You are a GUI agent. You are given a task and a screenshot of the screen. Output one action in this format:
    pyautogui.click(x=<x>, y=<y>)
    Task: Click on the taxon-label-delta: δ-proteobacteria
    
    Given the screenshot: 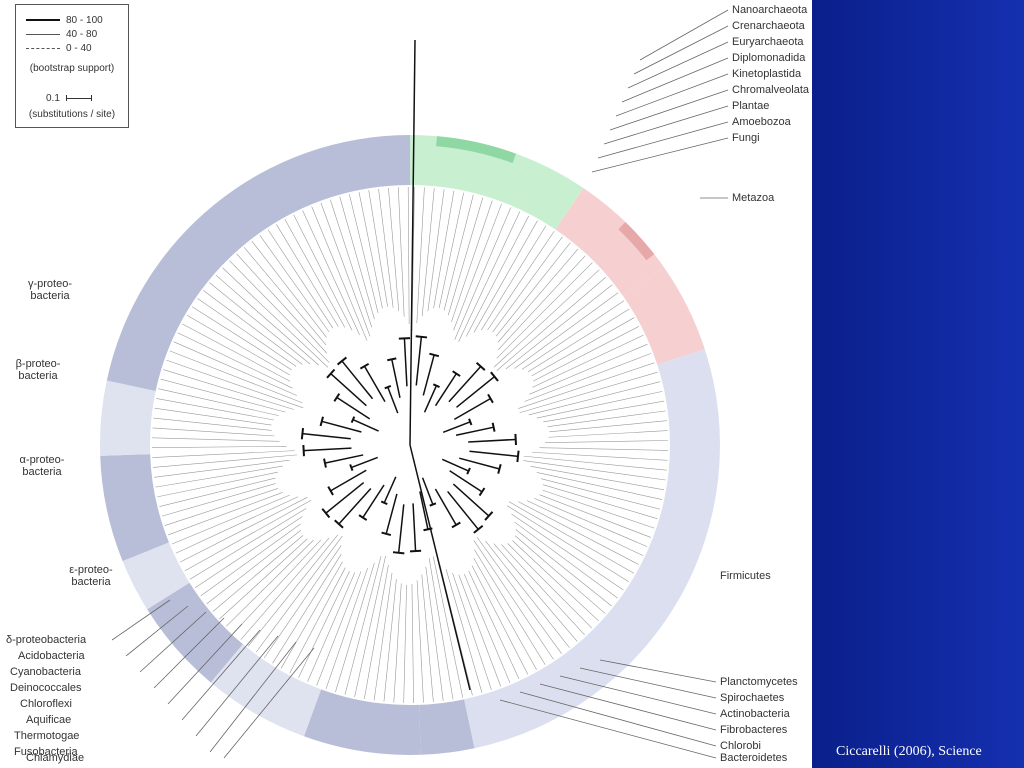 What is the action you would take?
    pyautogui.click(x=46, y=640)
    